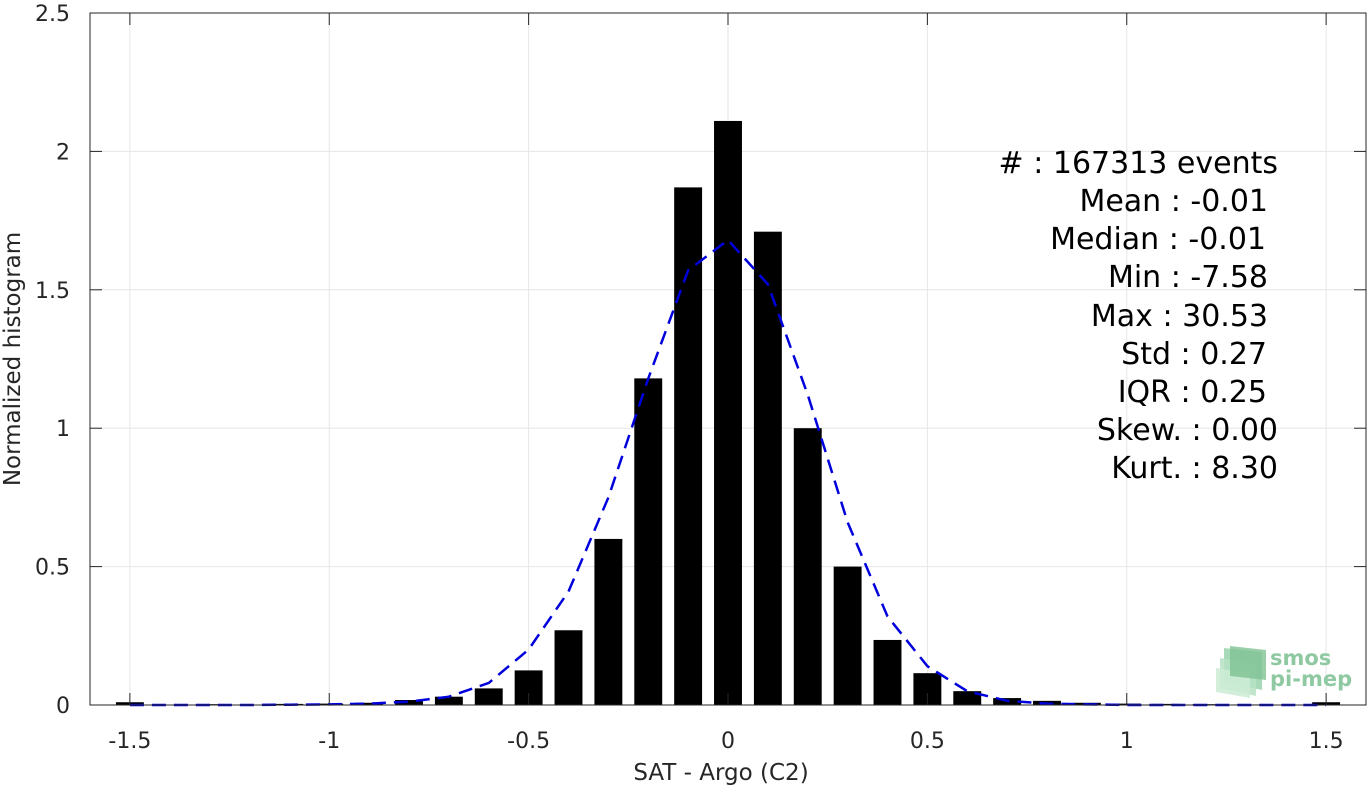 This screenshot has width=1367, height=787. Describe the element at coordinates (1300, 658) in the screenshot. I see `logo-text-line1: smos` at that location.